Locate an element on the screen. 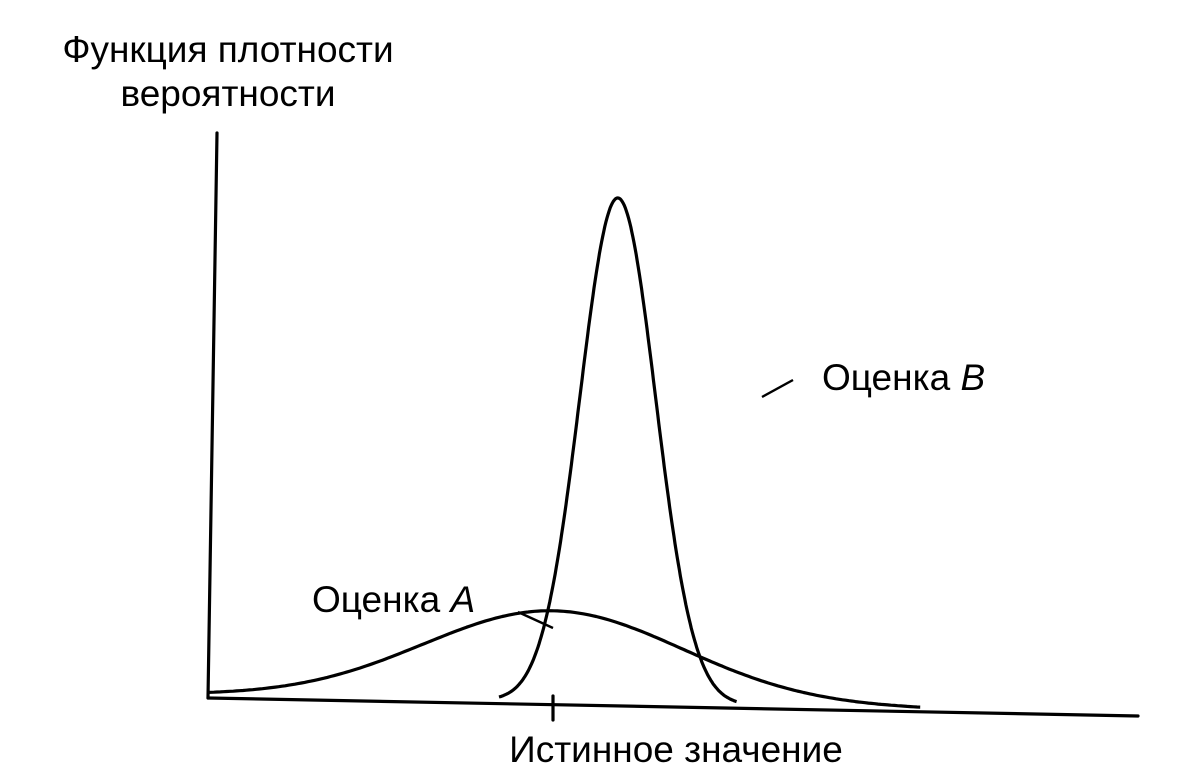 The height and width of the screenshot is (780, 1200). y-axis-title-line1: Функция плотности is located at coordinates (227, 49).